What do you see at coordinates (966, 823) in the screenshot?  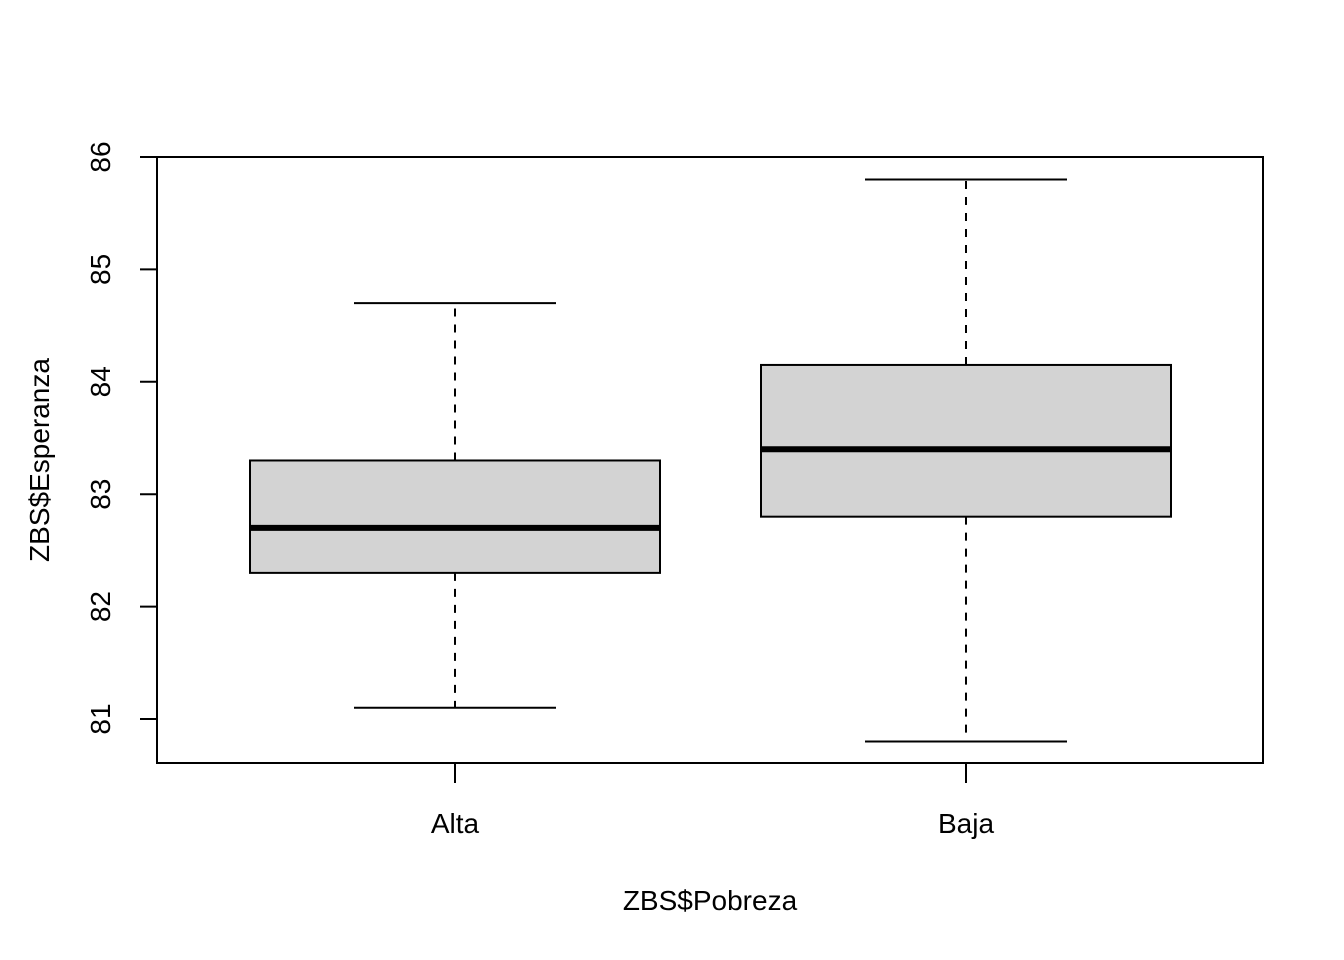 I see `x-tick-label-baja: Baja` at bounding box center [966, 823].